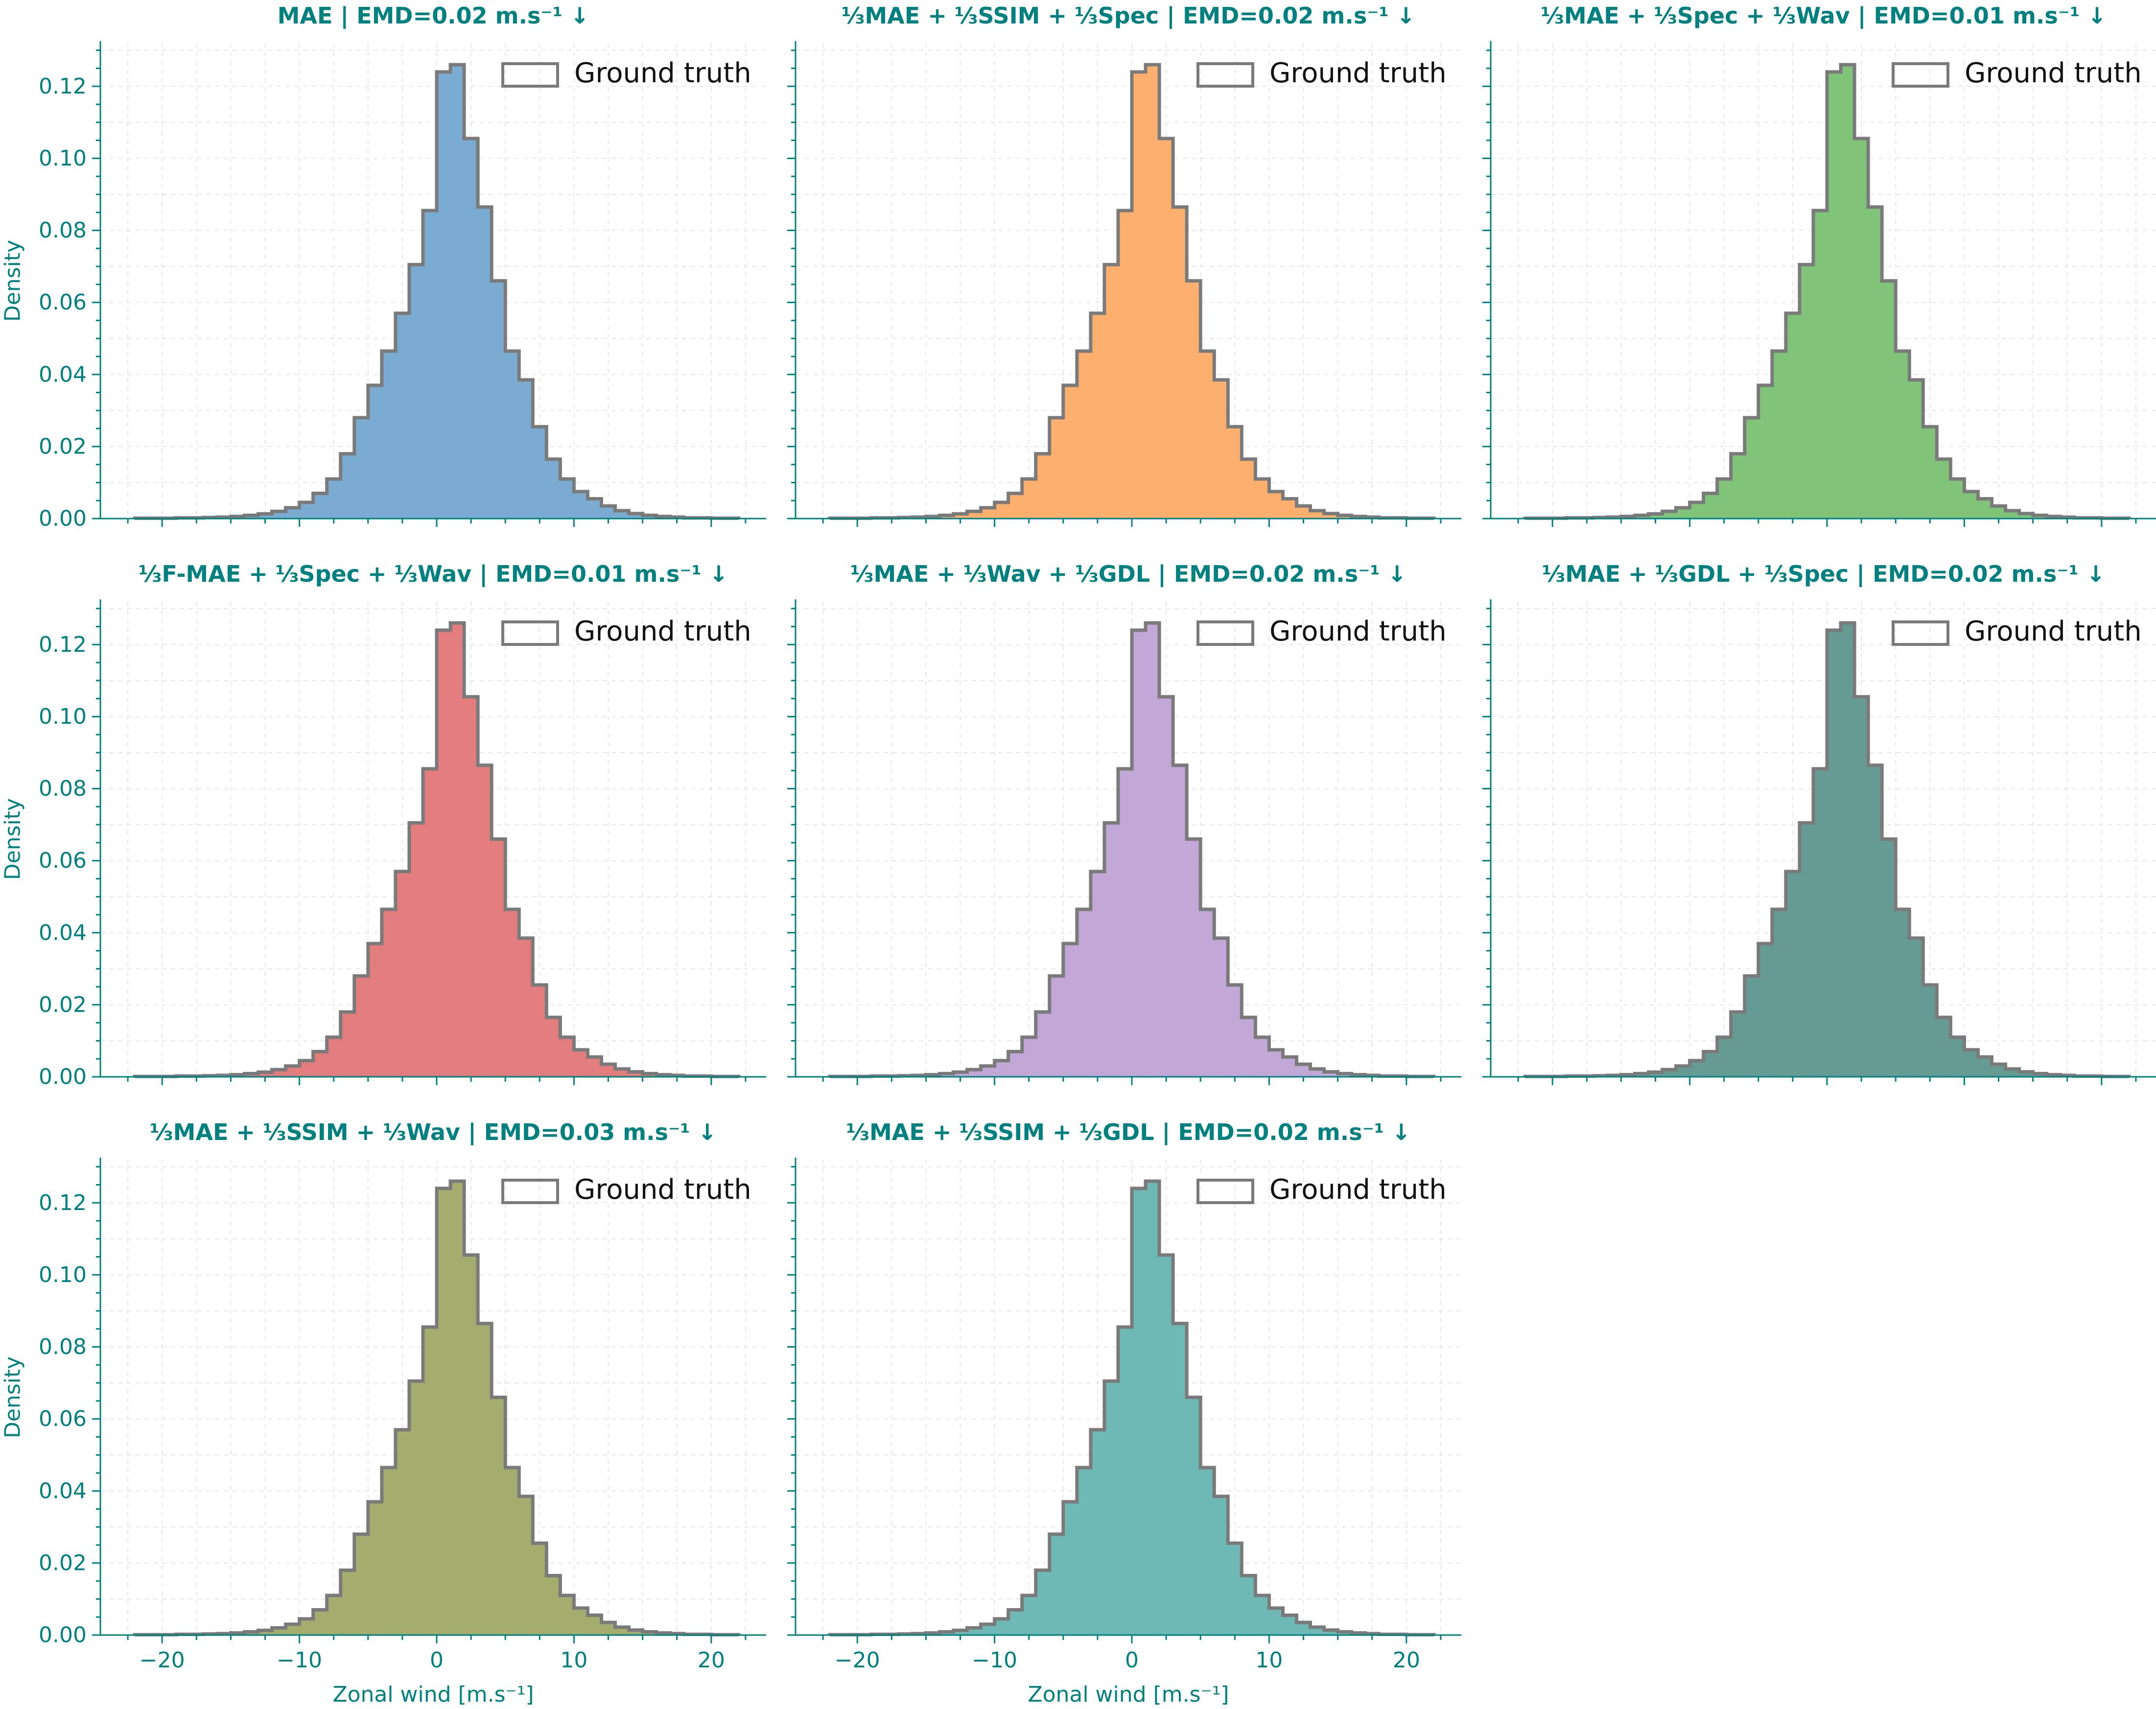 This screenshot has height=1709, width=2156. What do you see at coordinates (434, 15) in the screenshot?
I see `panel-title: MAE | EMD=0.02 m.s⁻¹ ↓` at bounding box center [434, 15].